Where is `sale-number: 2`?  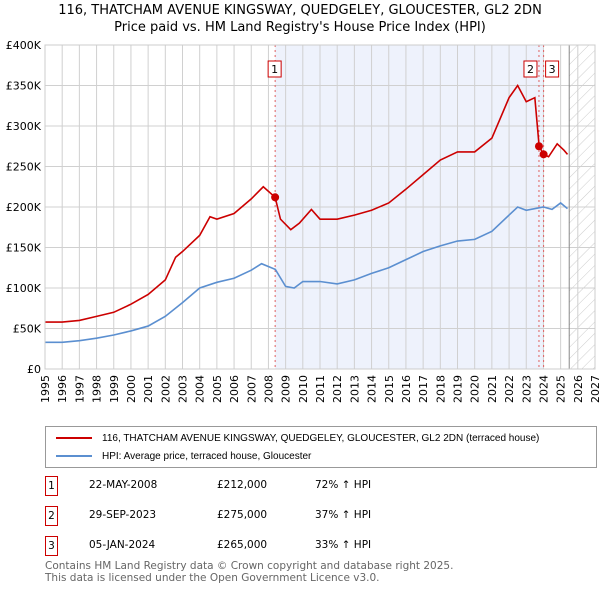 sale-number: 2 is located at coordinates (51, 516).